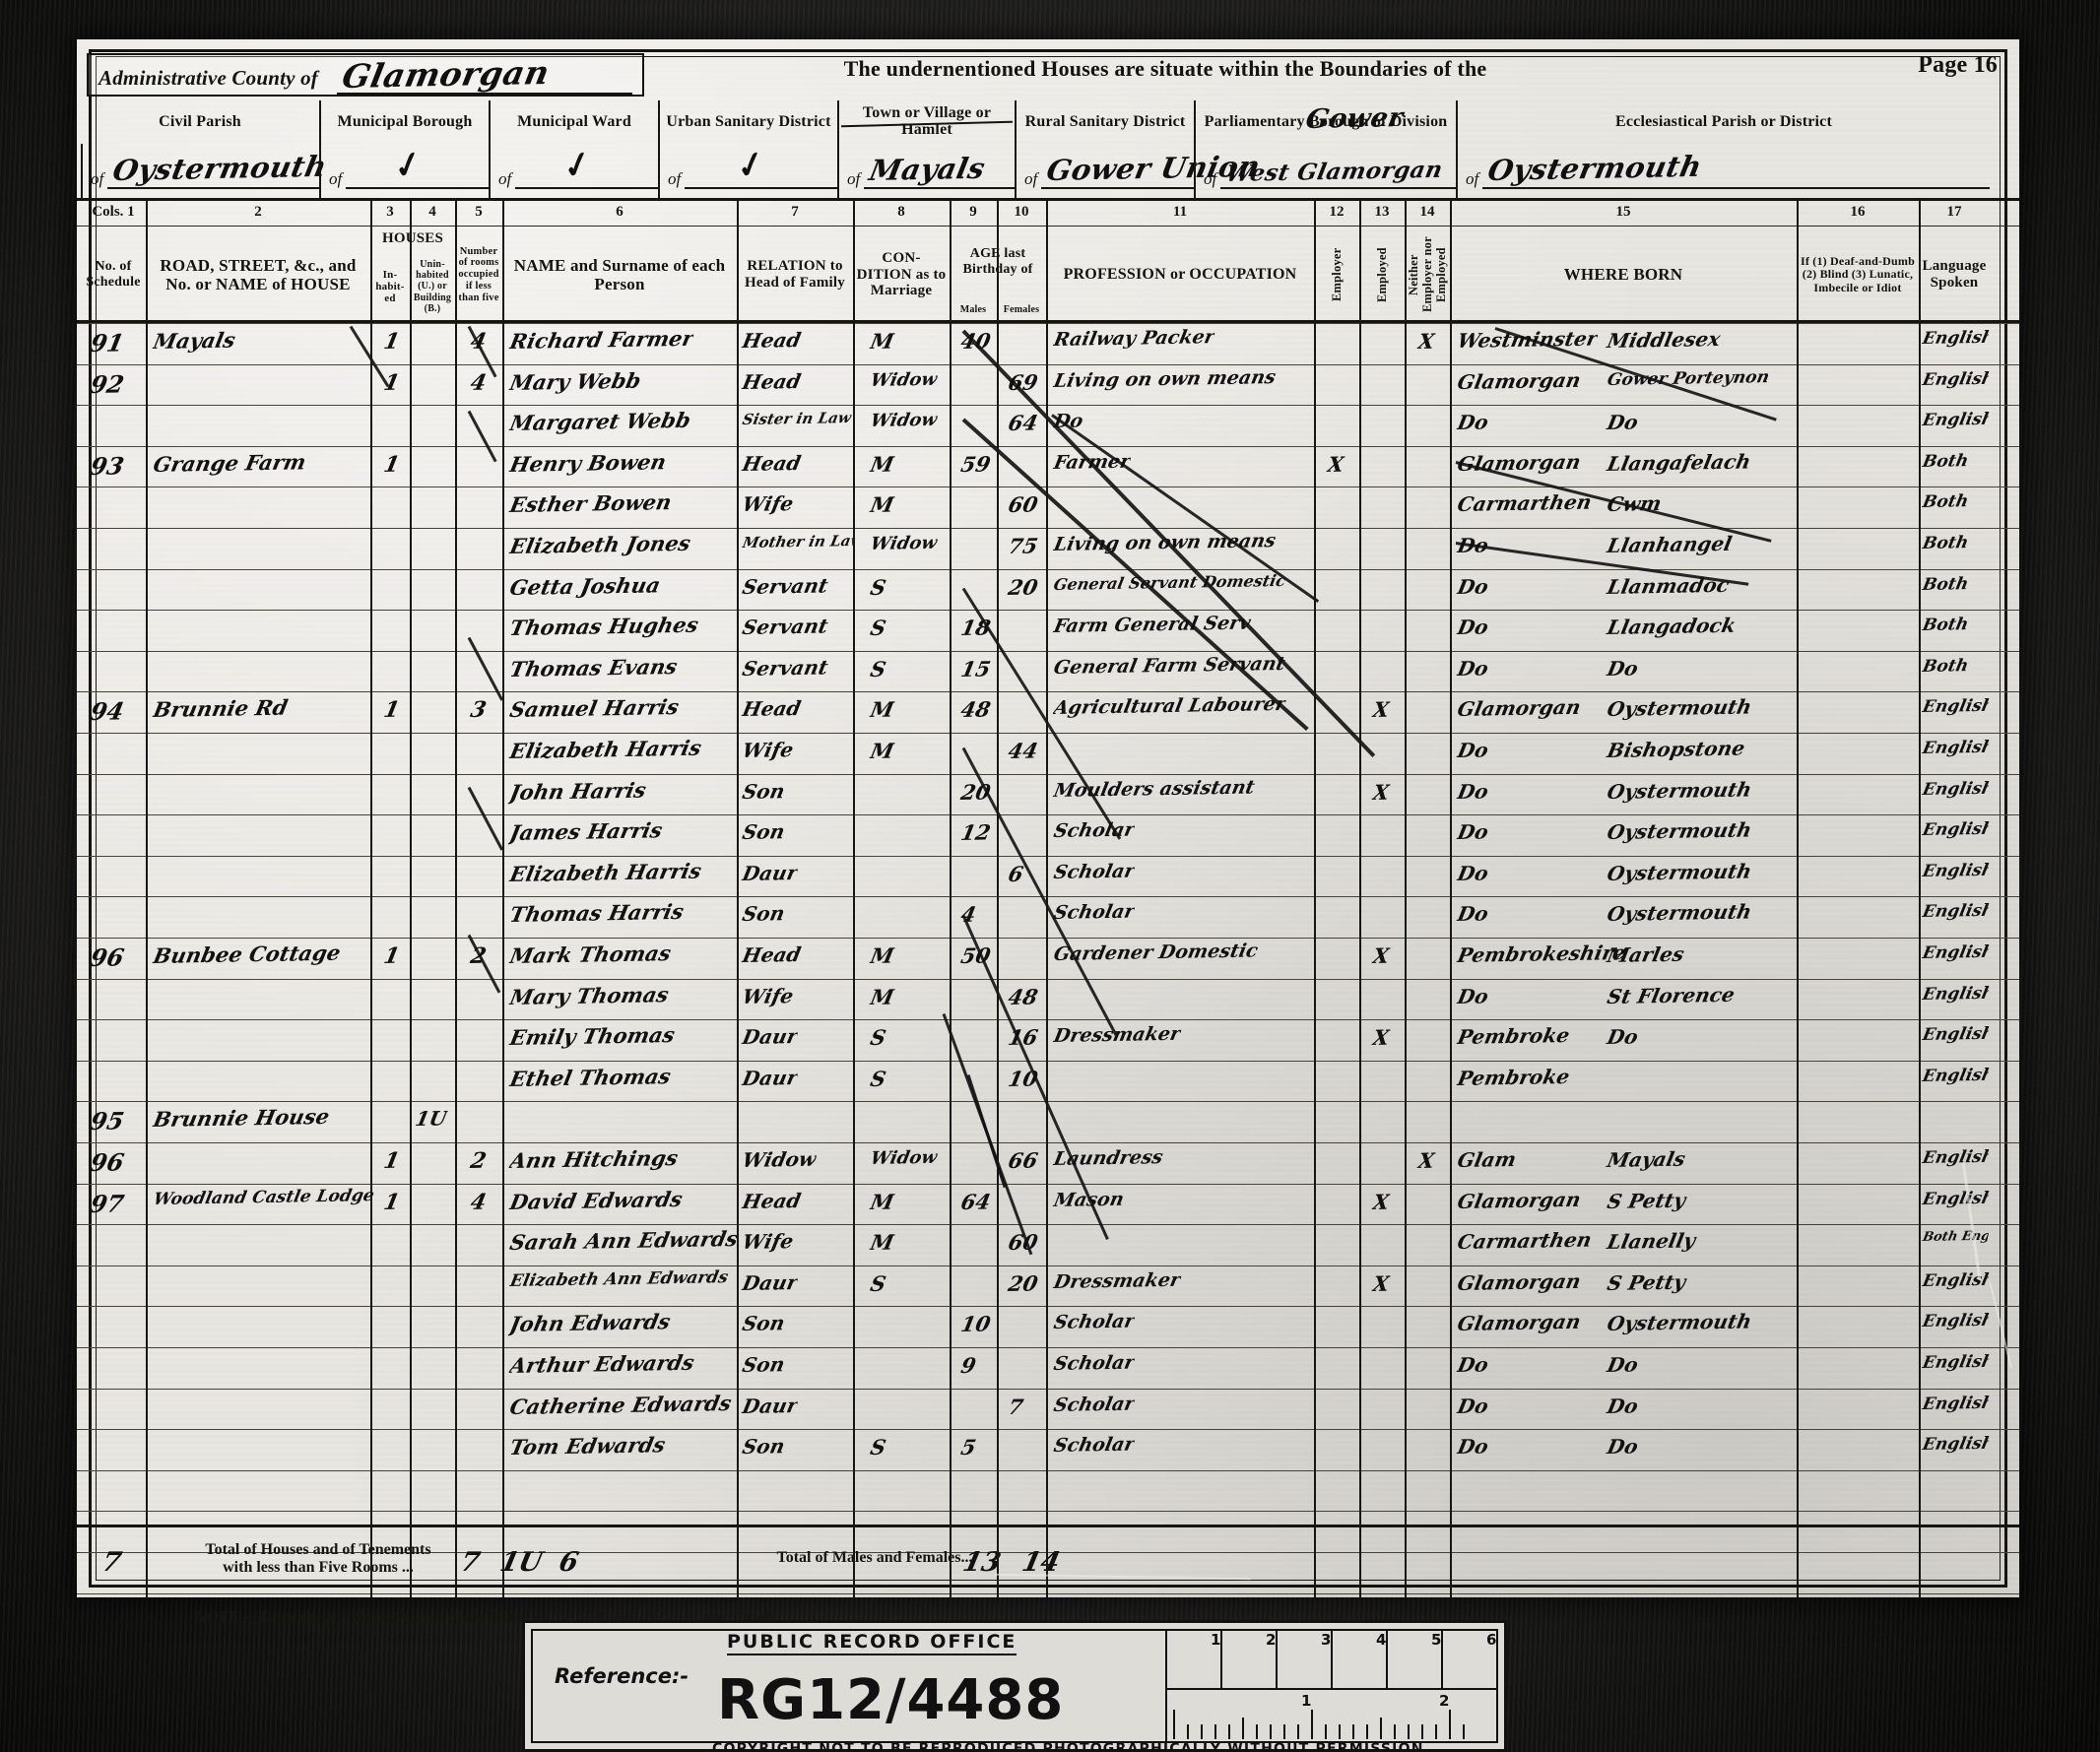  Describe the element at coordinates (479, 212) in the screenshot. I see `column-number-5: 5` at that location.